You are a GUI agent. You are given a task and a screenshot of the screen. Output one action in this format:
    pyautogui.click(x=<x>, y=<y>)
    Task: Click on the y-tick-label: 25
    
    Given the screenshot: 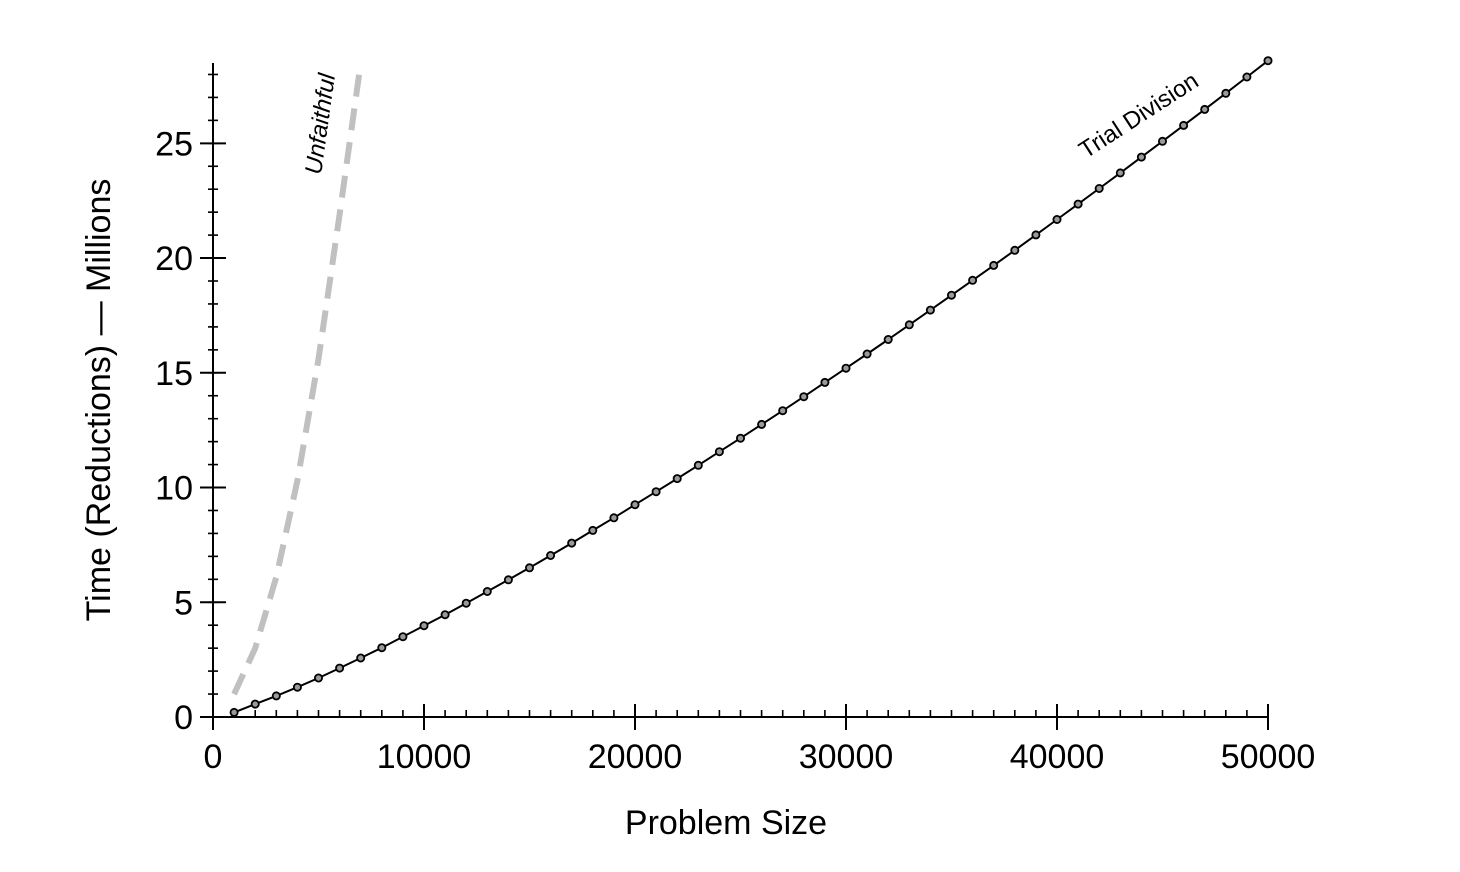 What is the action you would take?
    pyautogui.click(x=174, y=144)
    